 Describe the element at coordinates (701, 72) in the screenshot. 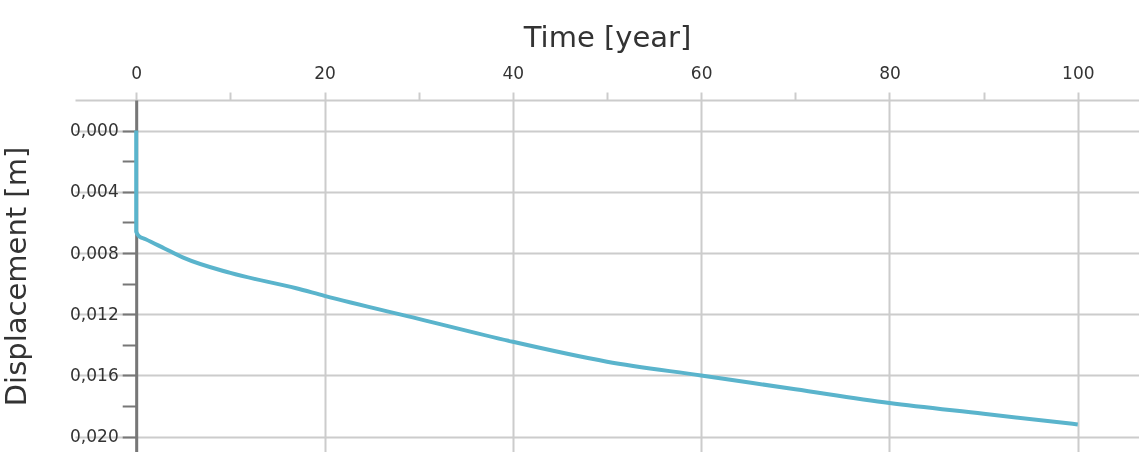

I see `x-tick-label: 60` at that location.